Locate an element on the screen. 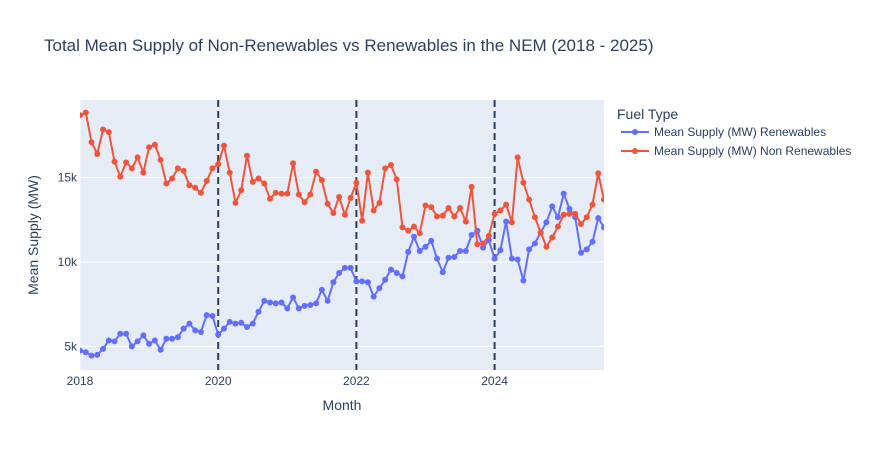  legend-item: Mean Supply (MW) Renewables is located at coordinates (723, 132).